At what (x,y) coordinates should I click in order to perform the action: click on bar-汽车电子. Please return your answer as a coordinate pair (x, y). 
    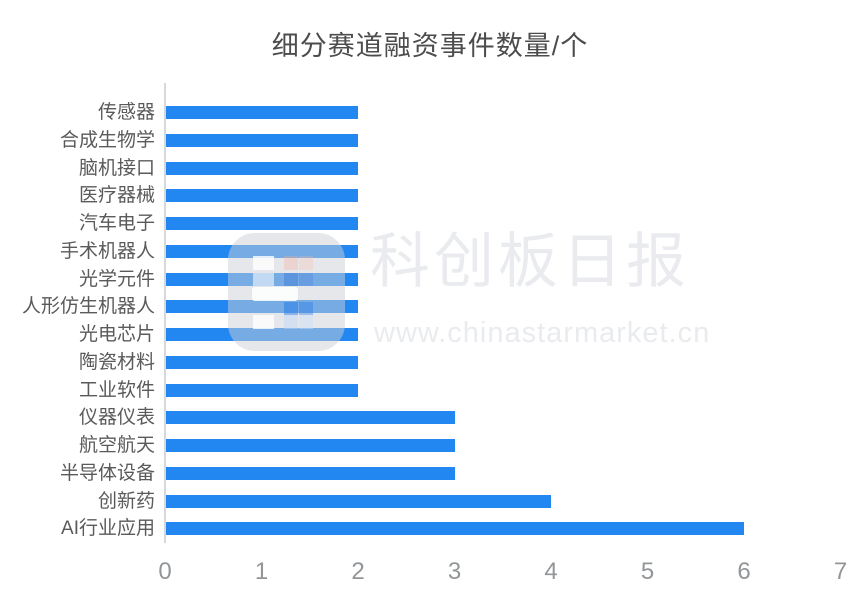
    Looking at the image, I should click on (262, 223).